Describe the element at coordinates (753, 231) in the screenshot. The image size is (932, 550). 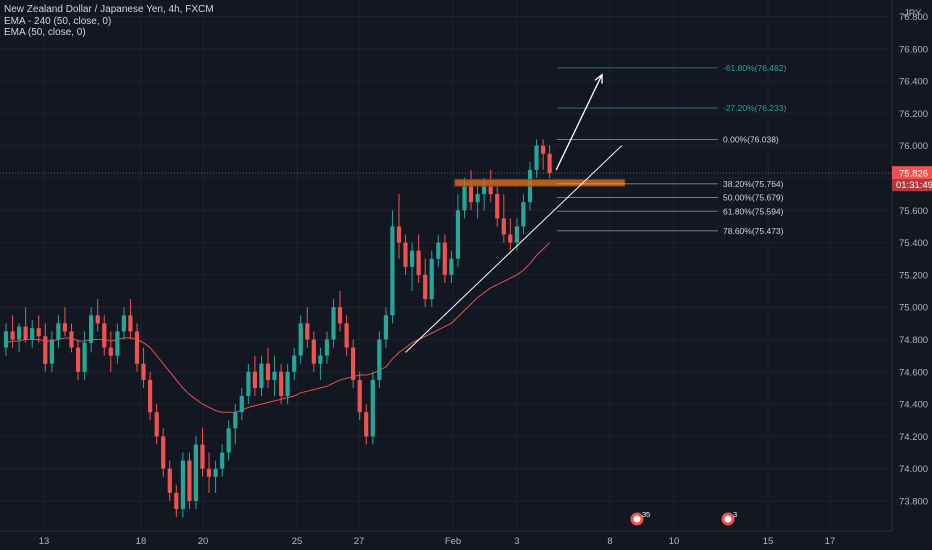
I see `fib-retracement-label: 78.60%(75.473)` at that location.